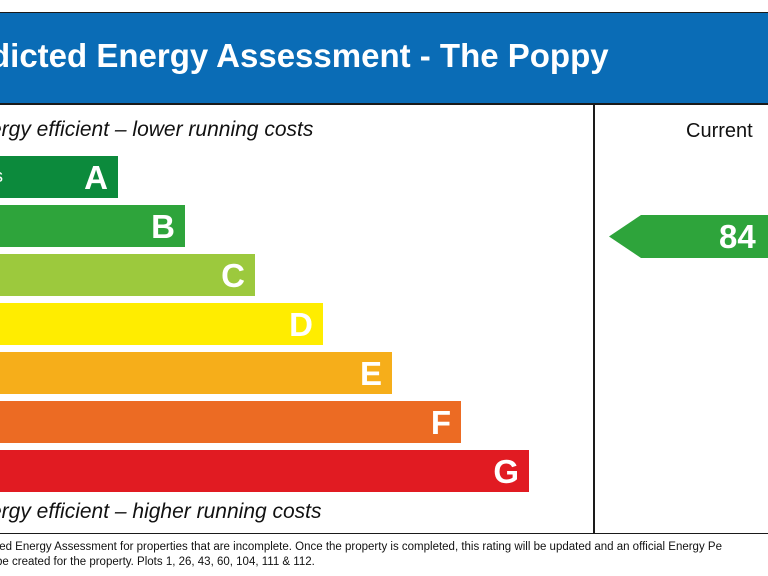 The height and width of the screenshot is (576, 768). Describe the element at coordinates (719, 131) in the screenshot. I see `current-column-label: Current` at that location.